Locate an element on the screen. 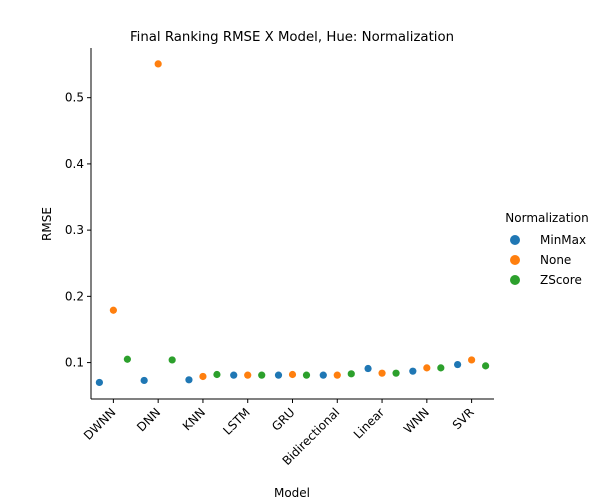 The width and height of the screenshot is (607, 504). legend-marker-zscore is located at coordinates (515, 280).